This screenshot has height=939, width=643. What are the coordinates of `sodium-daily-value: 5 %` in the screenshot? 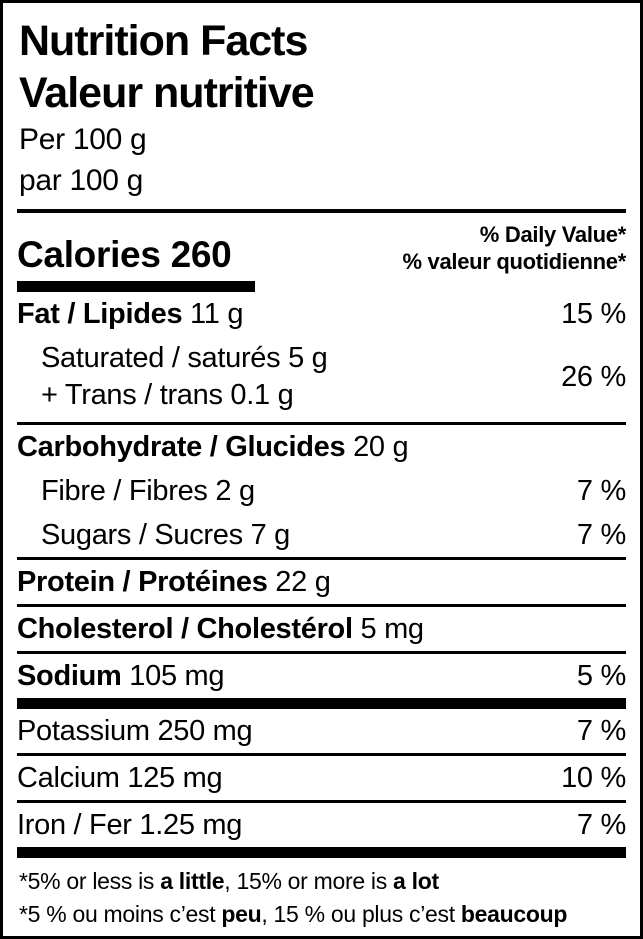 It's located at (601, 676).